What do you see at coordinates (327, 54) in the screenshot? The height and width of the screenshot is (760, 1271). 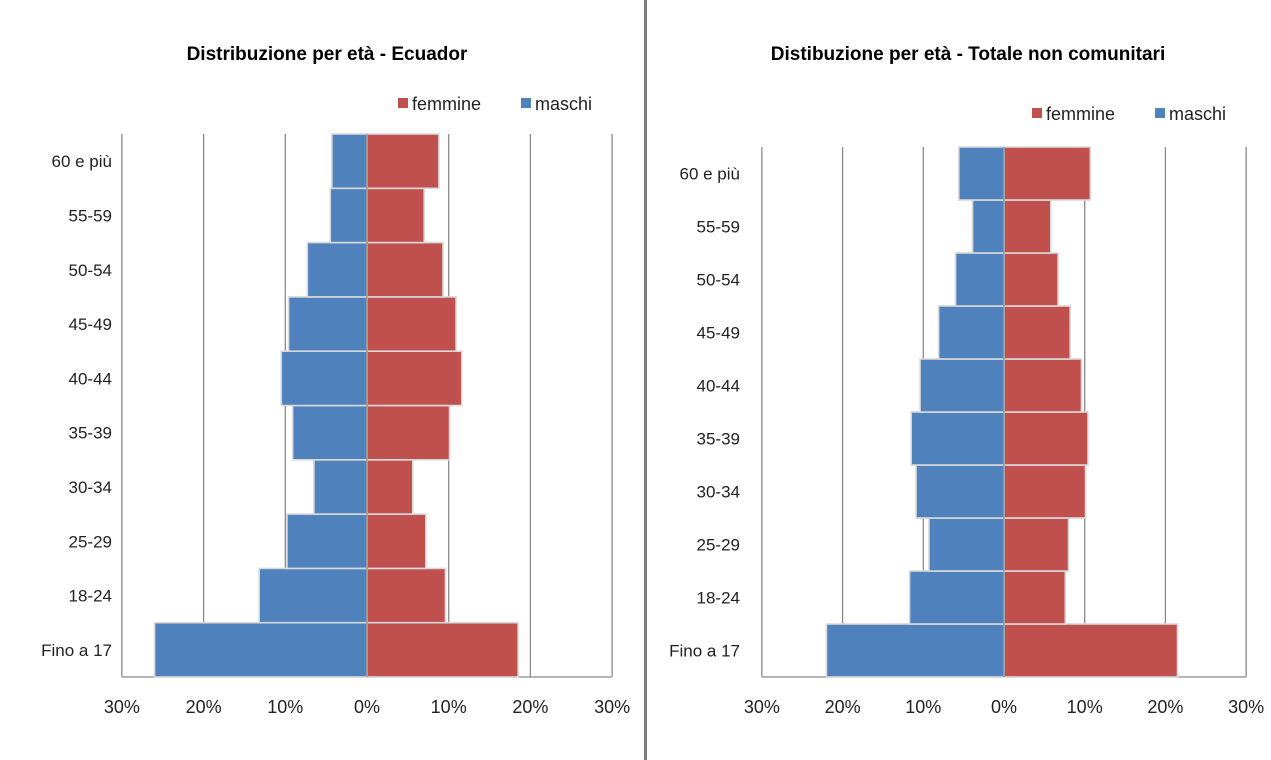 I see `chart-title: Distribuzione per età - Ecuador` at bounding box center [327, 54].